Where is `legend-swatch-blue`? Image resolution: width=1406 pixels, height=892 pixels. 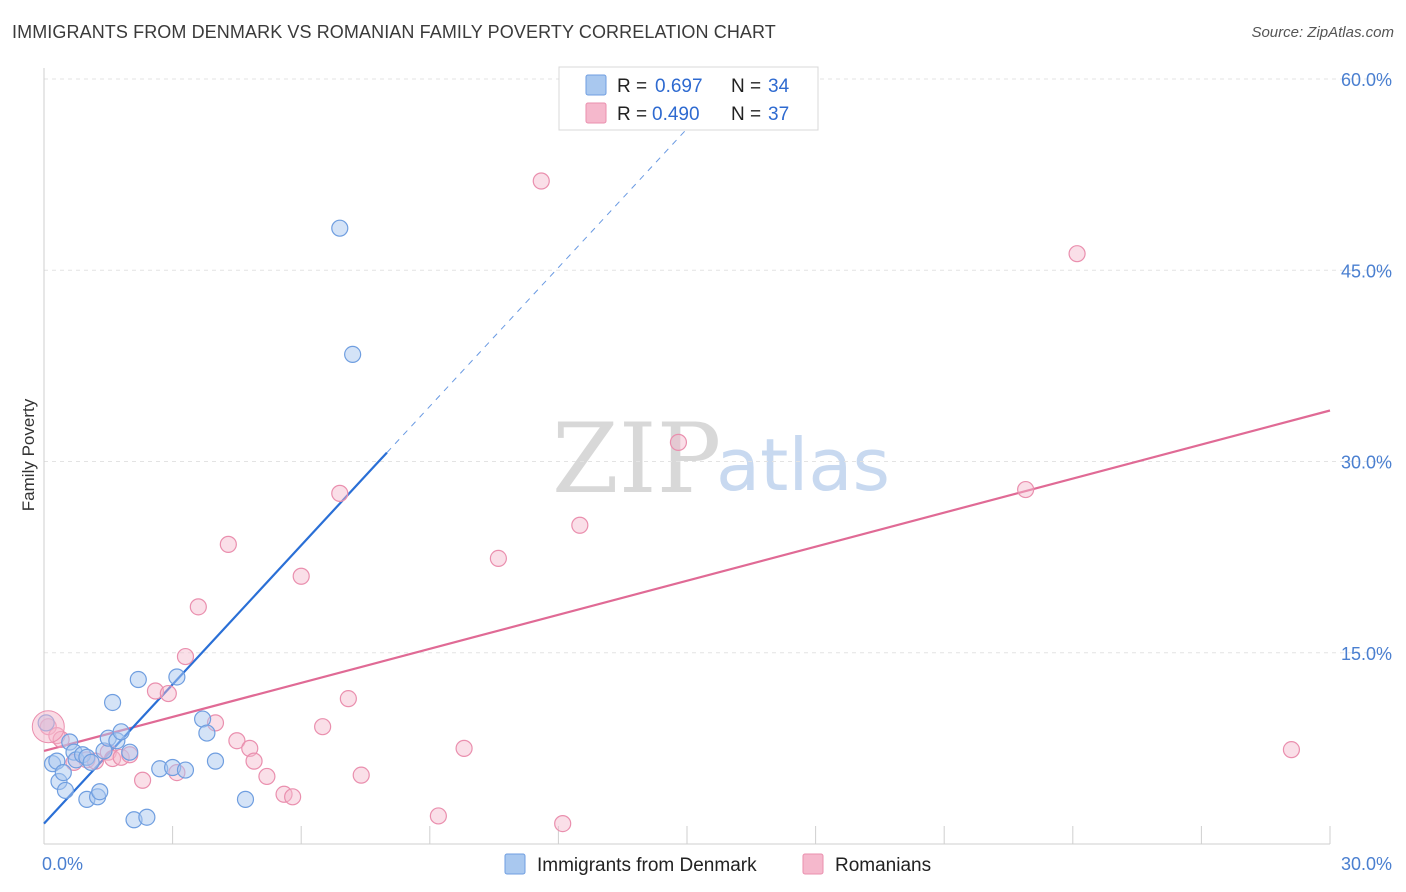 legend-swatch-blue is located at coordinates (596, 85).